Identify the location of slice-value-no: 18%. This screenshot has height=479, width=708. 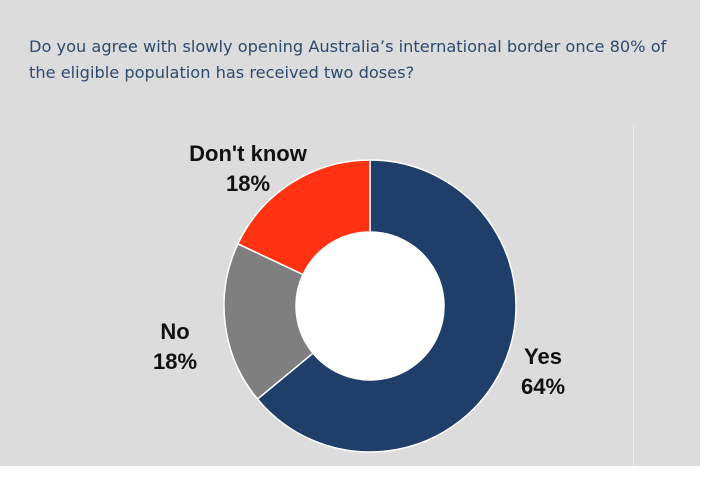
(175, 361).